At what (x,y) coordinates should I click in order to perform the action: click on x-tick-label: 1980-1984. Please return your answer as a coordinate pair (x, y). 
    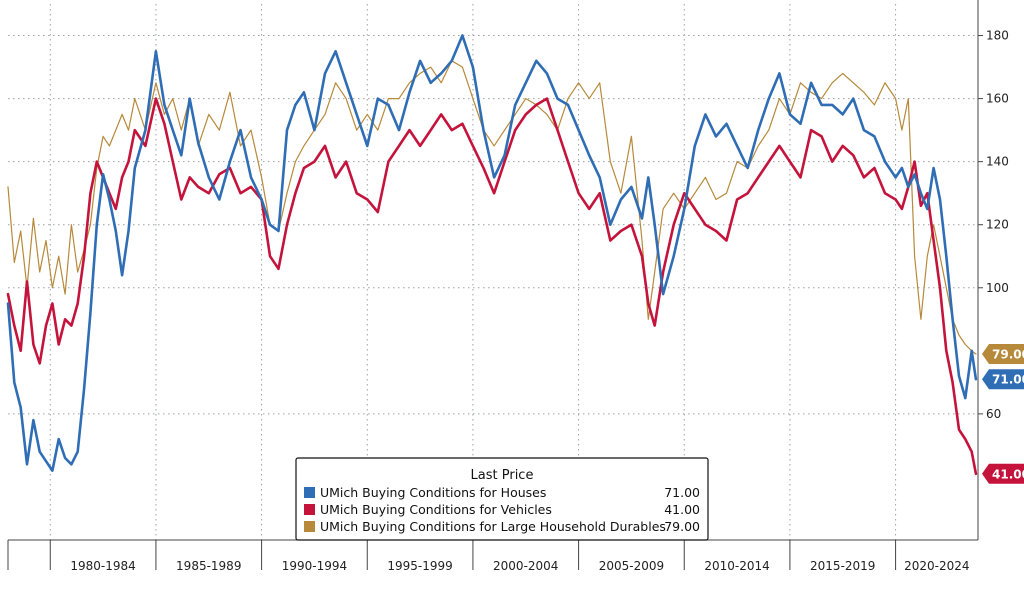
    Looking at the image, I should click on (102, 566).